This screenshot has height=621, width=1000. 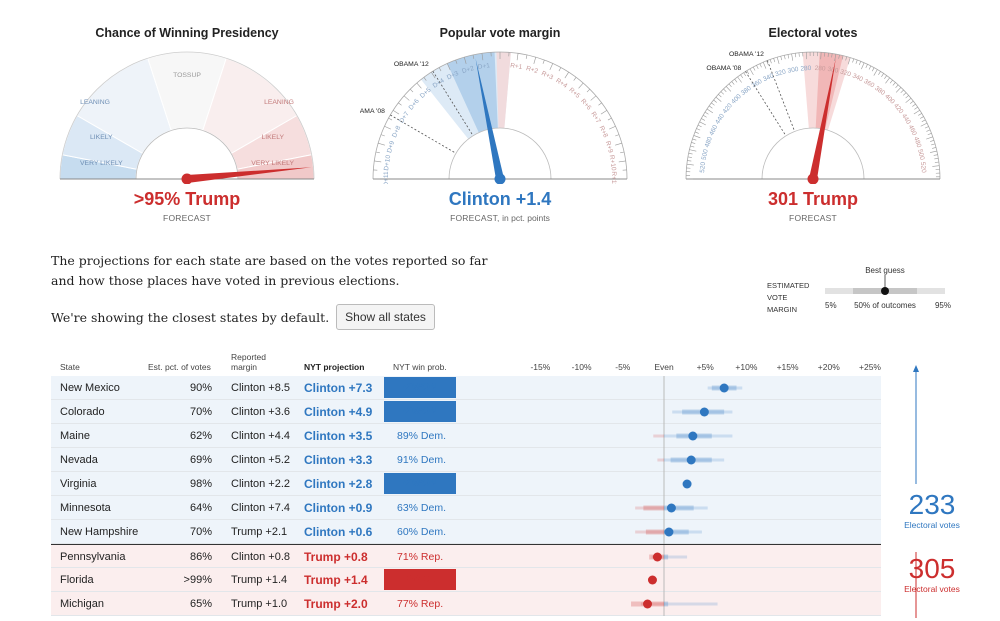 What do you see at coordinates (422, 508) in the screenshot?
I see `win-probability: 63% Dem.` at bounding box center [422, 508].